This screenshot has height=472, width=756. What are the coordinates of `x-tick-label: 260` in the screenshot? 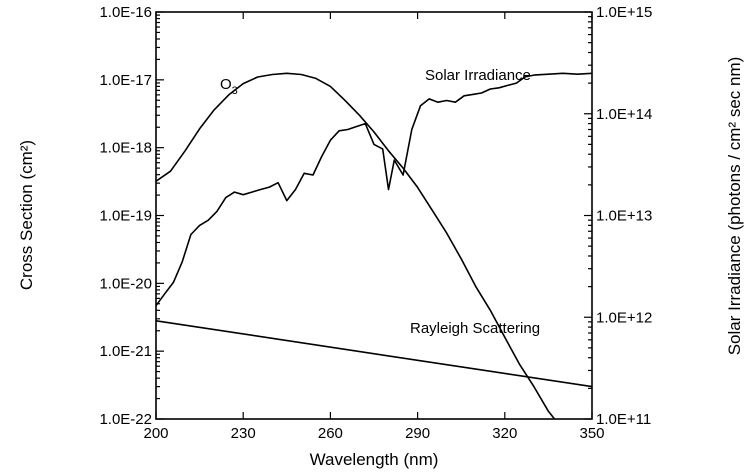 It's located at (330, 433).